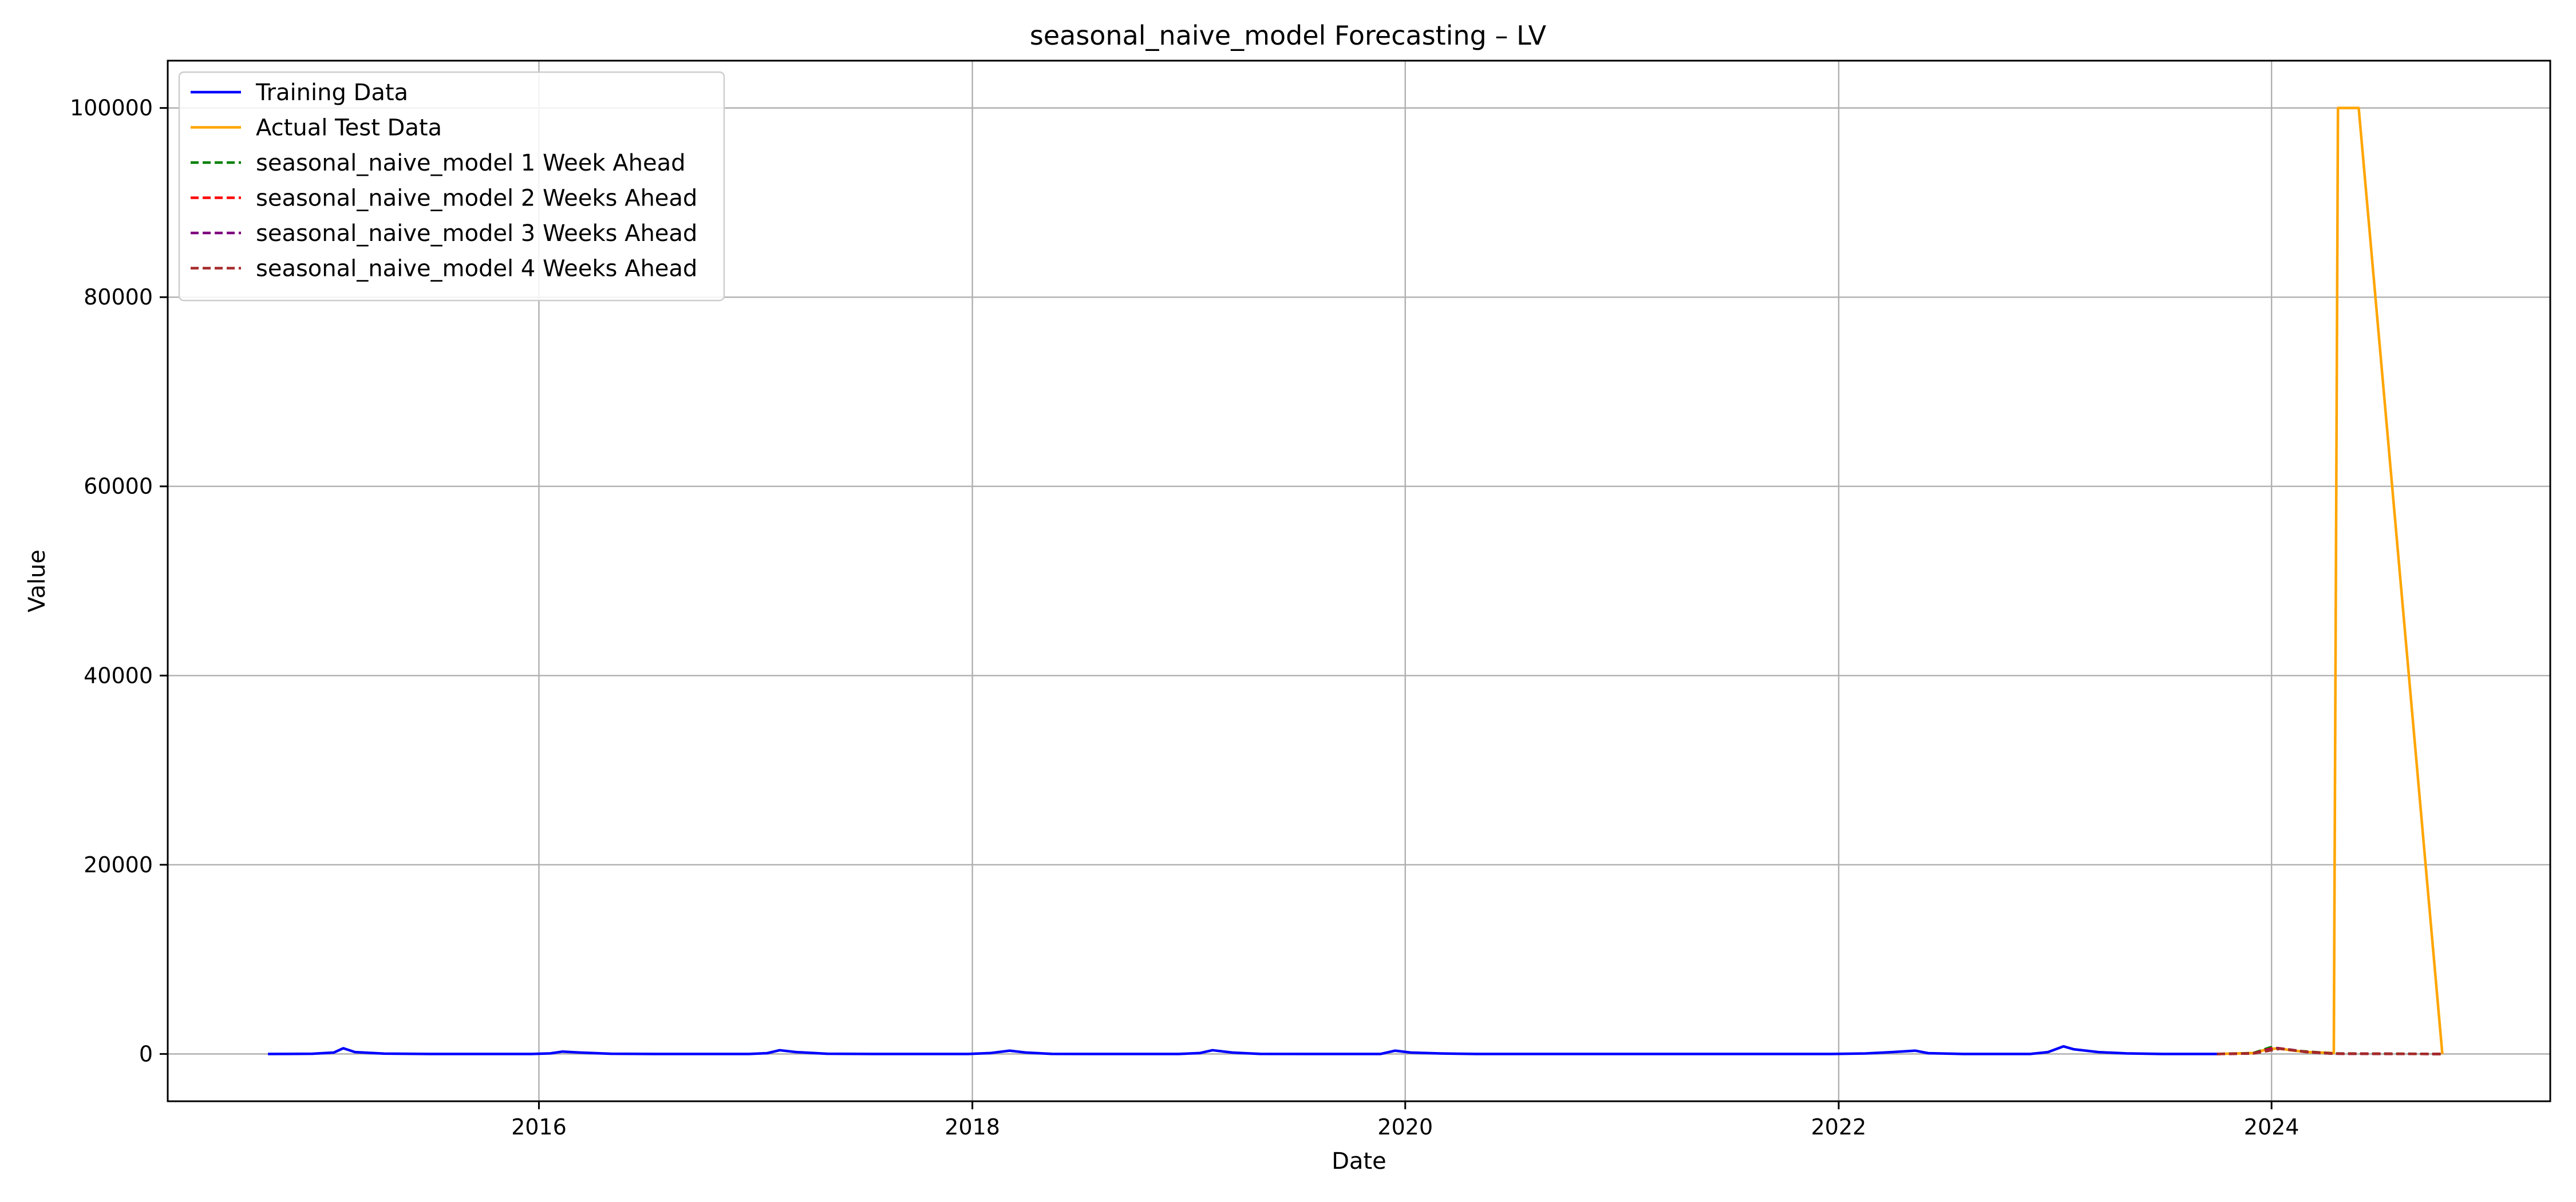  Describe the element at coordinates (476, 234) in the screenshot. I see `legend-entry-label: seasonal_naive_model 3 Weeks Ahead` at that location.